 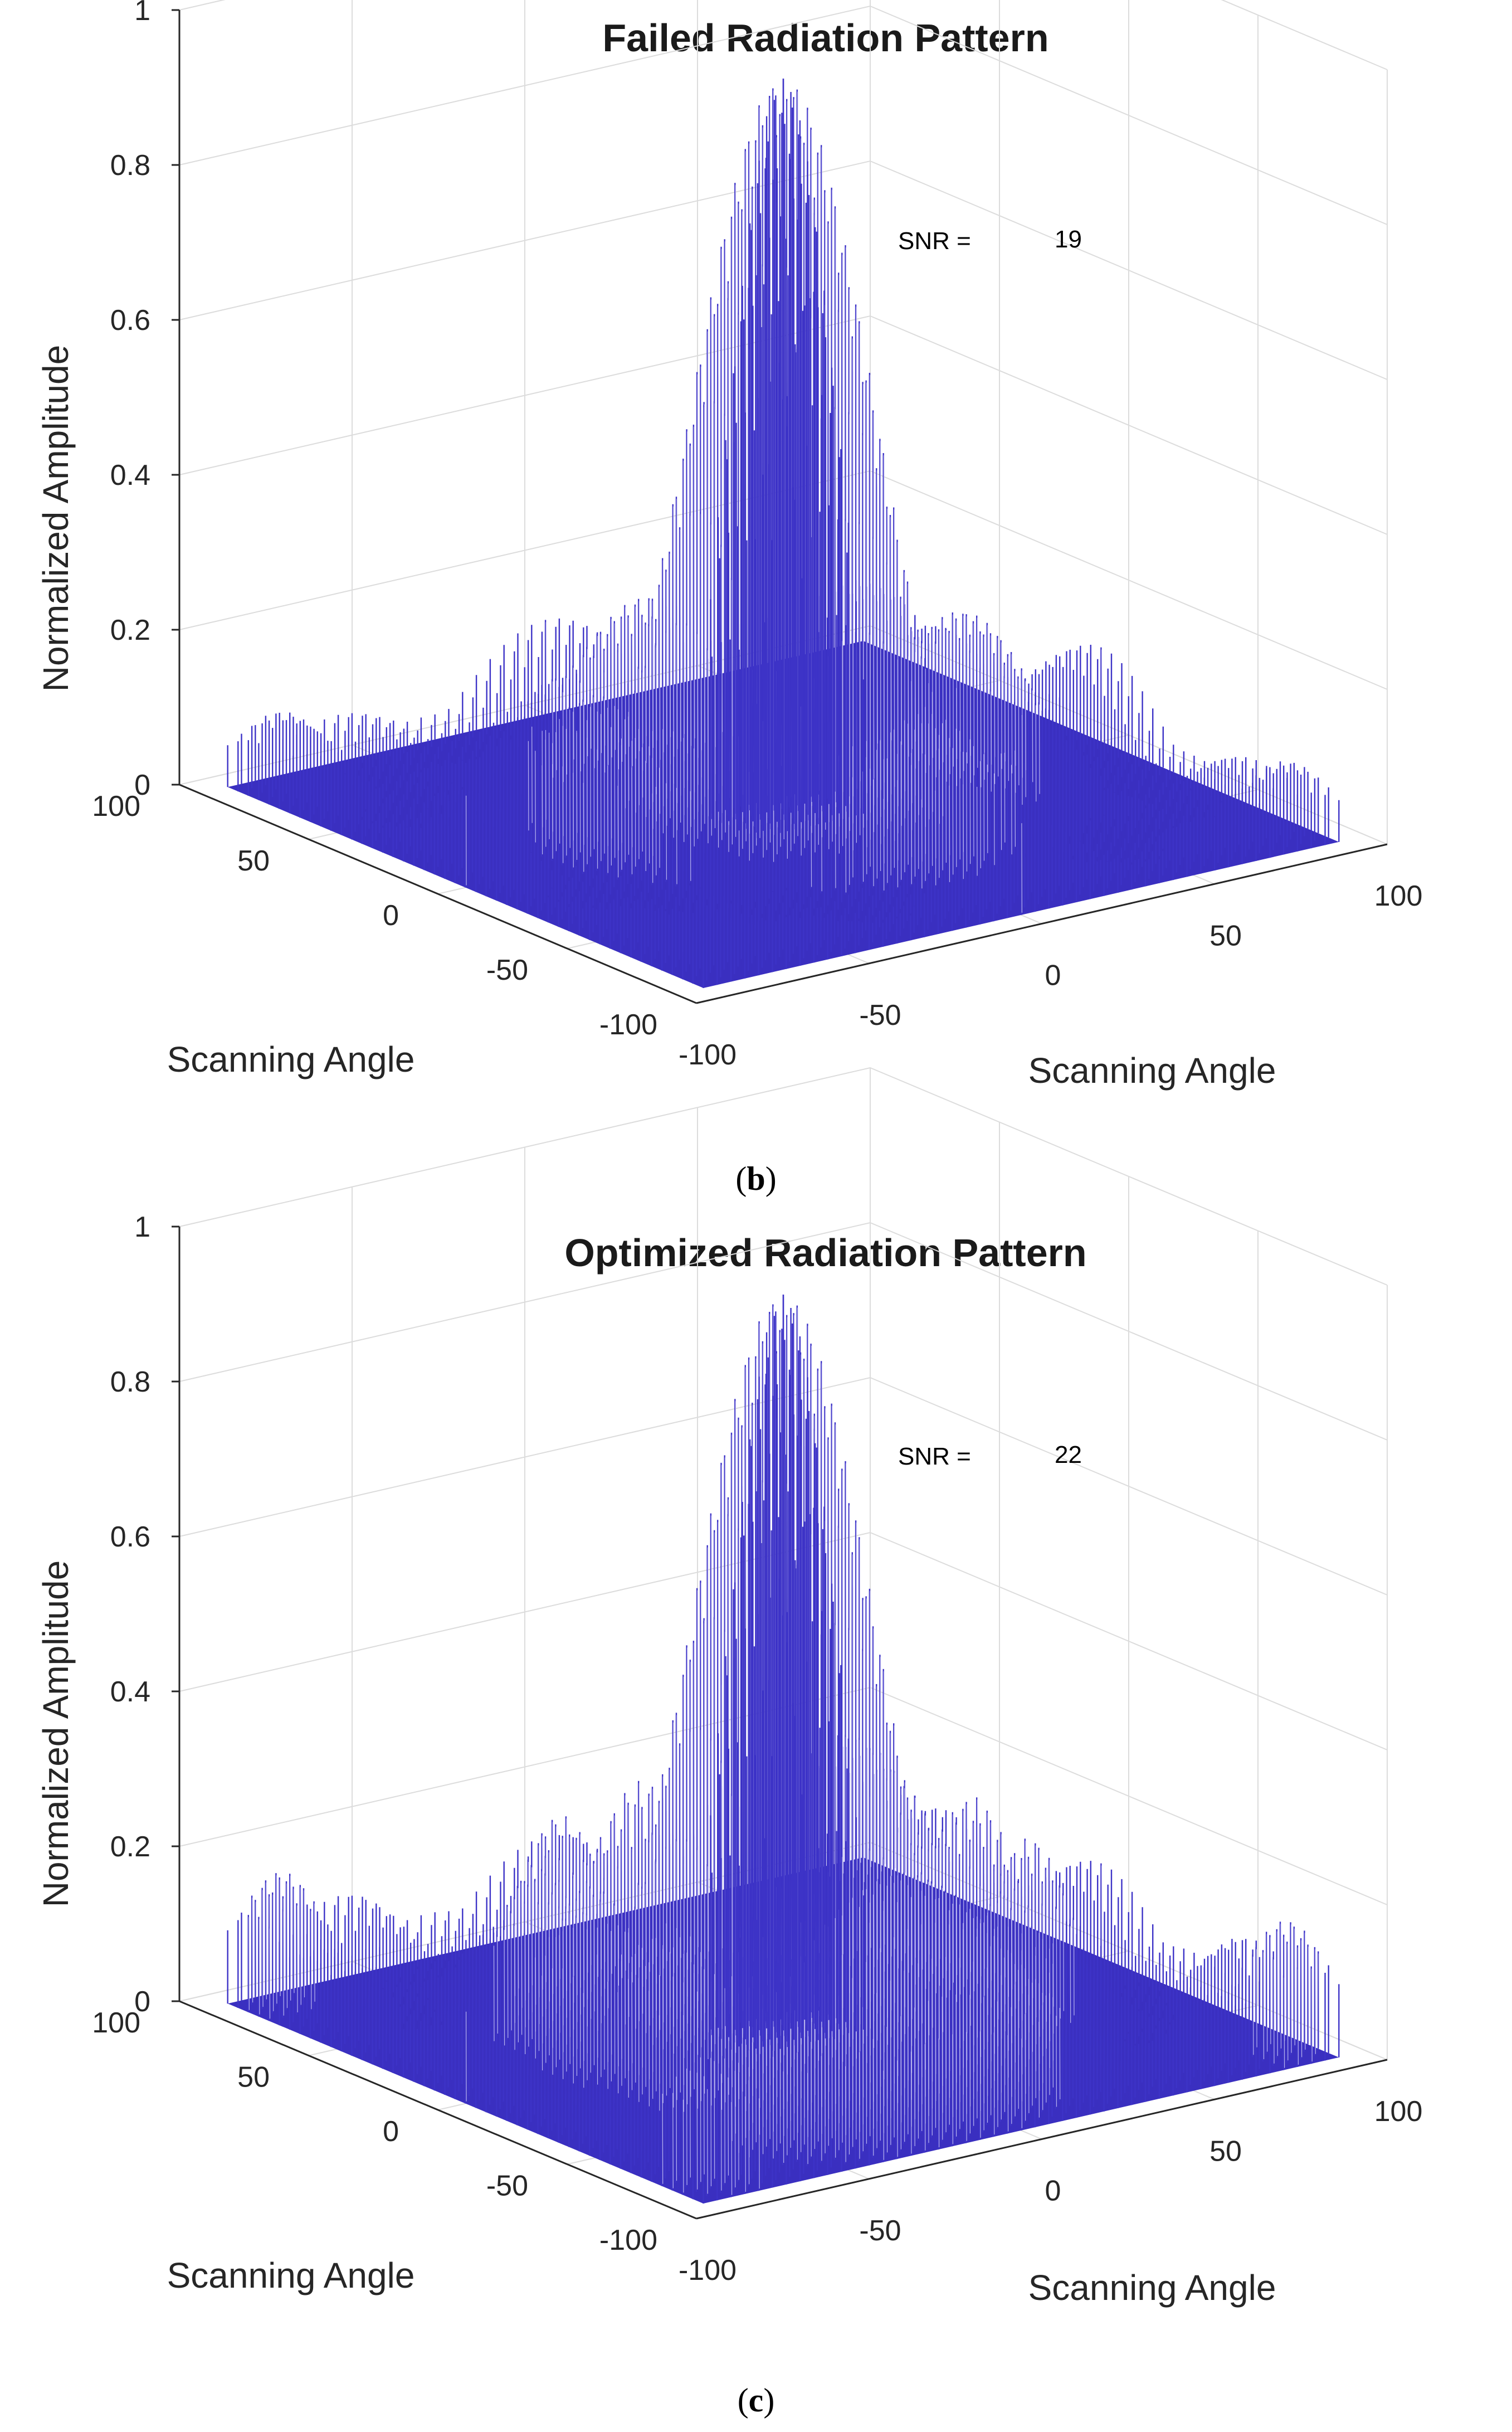 I want to click on snr-value: 22, so click(x=1068, y=1454).